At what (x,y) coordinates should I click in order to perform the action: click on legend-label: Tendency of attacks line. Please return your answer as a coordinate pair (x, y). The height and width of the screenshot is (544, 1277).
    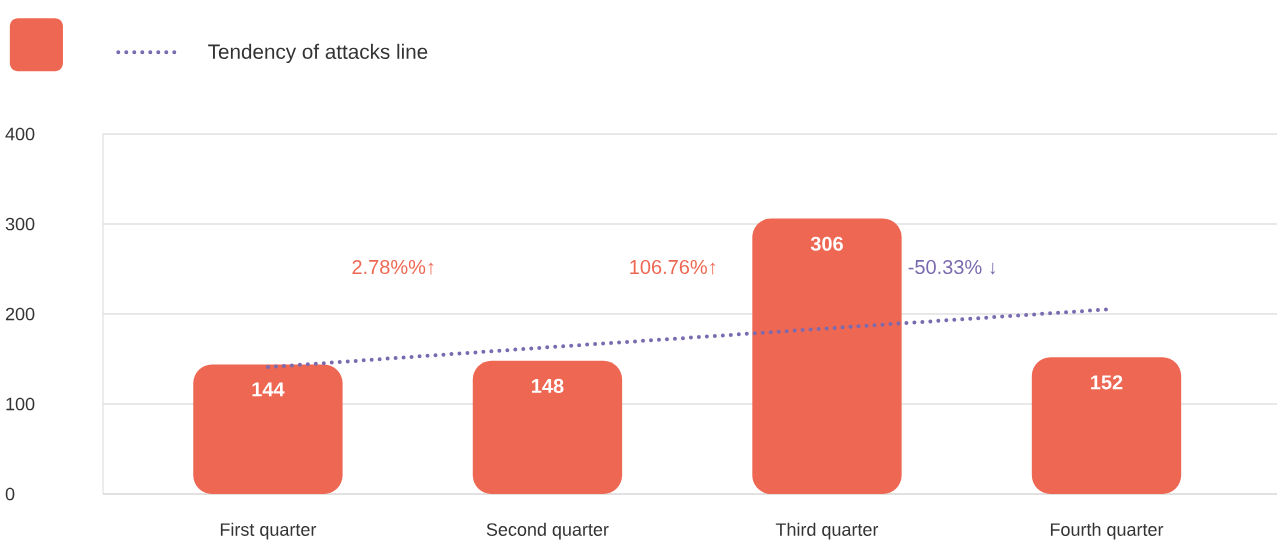
    Looking at the image, I should click on (318, 53).